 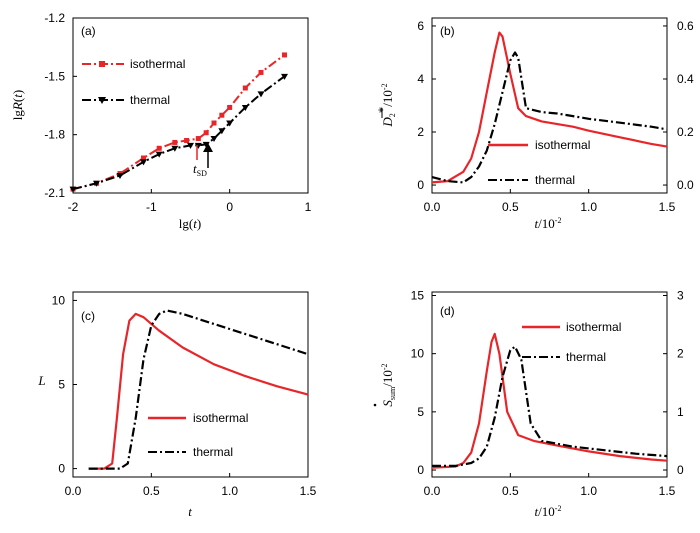 I want to click on panel-b-ylabel: D2*/10-2, so click(x=386, y=105).